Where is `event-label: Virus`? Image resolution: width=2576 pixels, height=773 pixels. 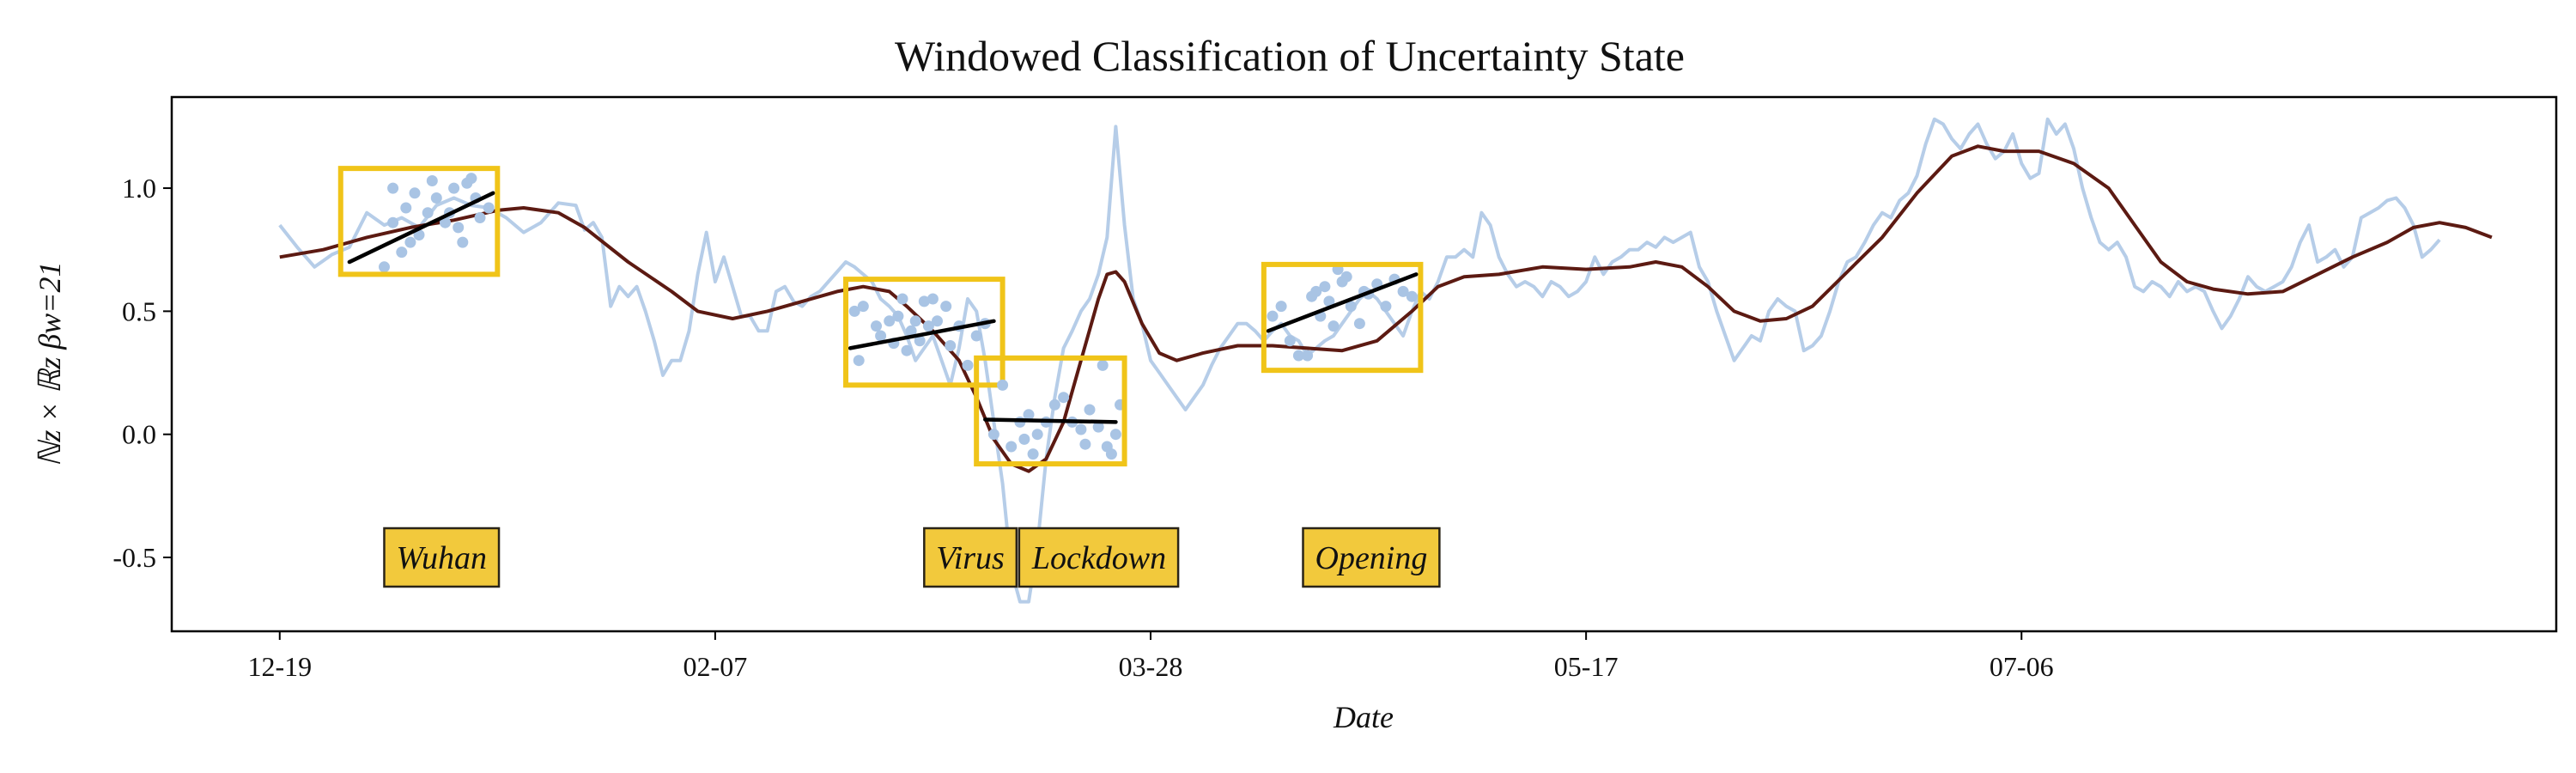
event-label: Virus is located at coordinates (970, 557).